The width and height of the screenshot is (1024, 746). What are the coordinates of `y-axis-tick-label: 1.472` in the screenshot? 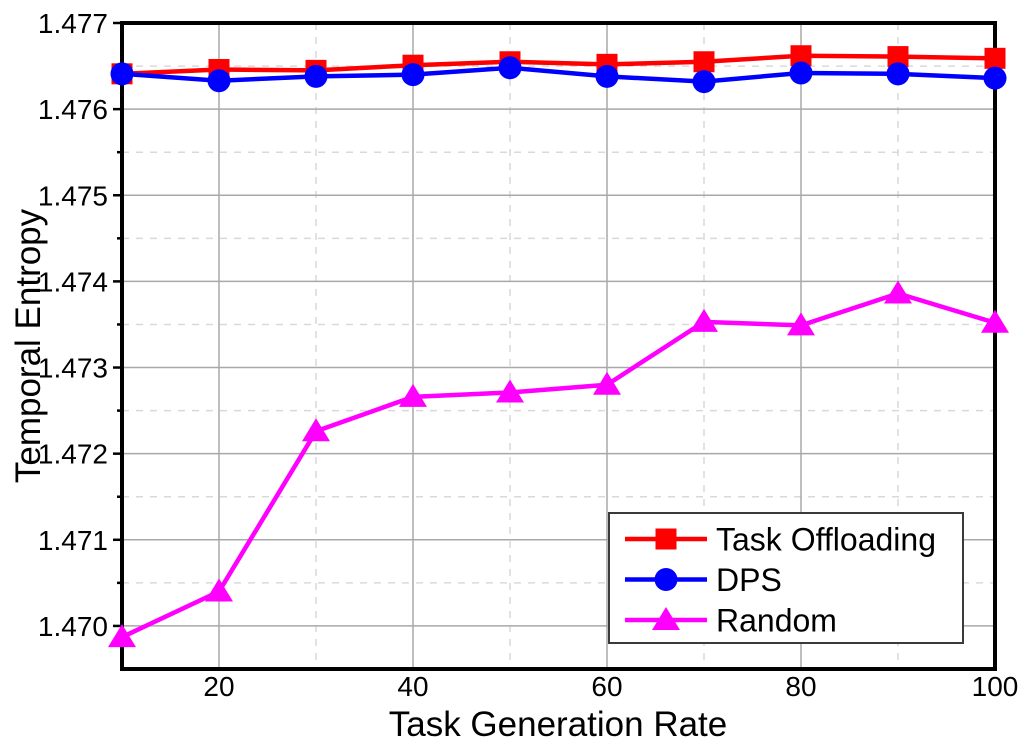 It's located at (73, 454).